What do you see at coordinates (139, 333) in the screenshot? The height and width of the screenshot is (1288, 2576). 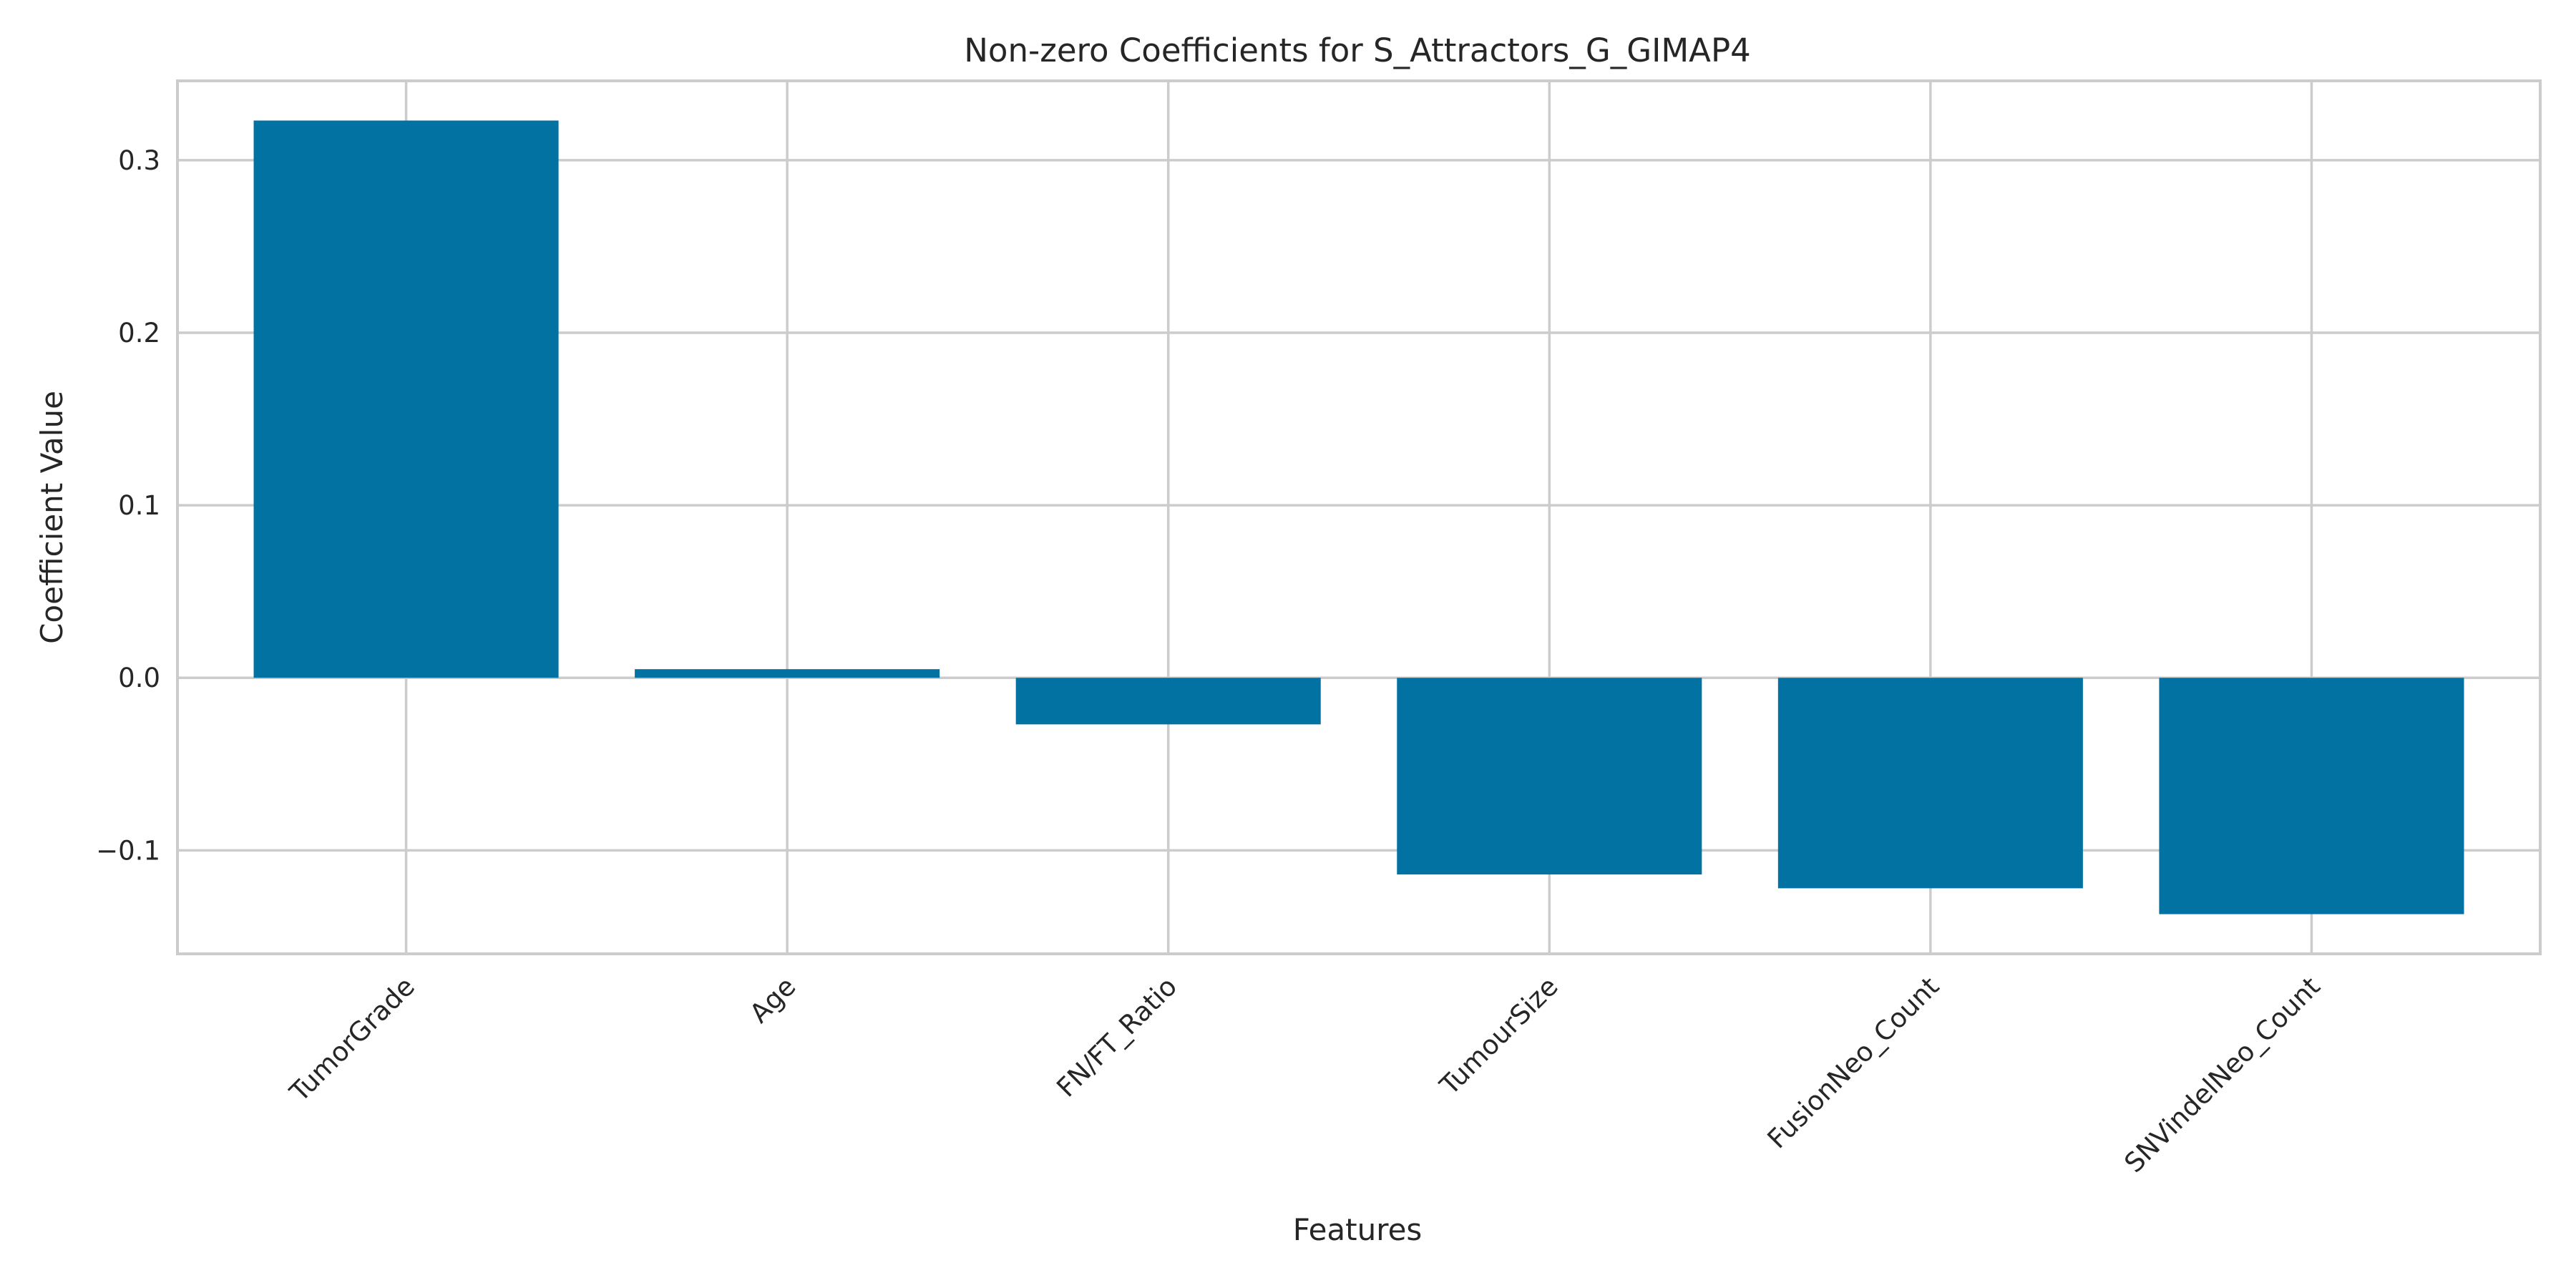 I see `y-tick-label: 0.2` at bounding box center [139, 333].